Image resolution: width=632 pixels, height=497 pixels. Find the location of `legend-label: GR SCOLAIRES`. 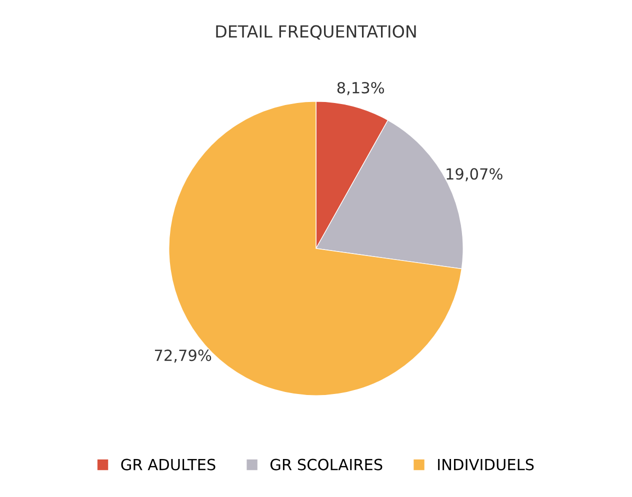

legend-label: GR SCOLAIRES is located at coordinates (326, 464).